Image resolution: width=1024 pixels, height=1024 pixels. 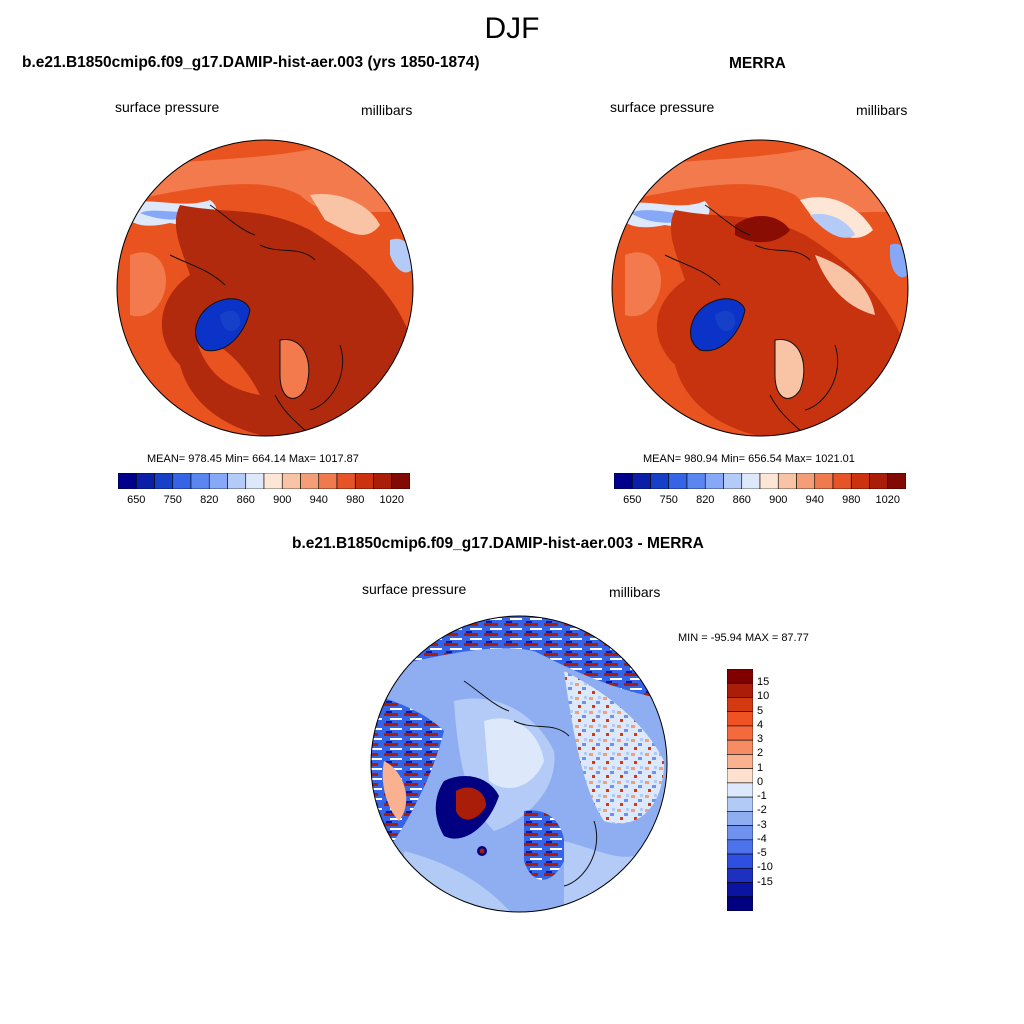 What do you see at coordinates (749, 459) in the screenshot?
I see `right-stats: MEAN= 980.94 Min= 656.54 Max= 1021.01` at bounding box center [749, 459].